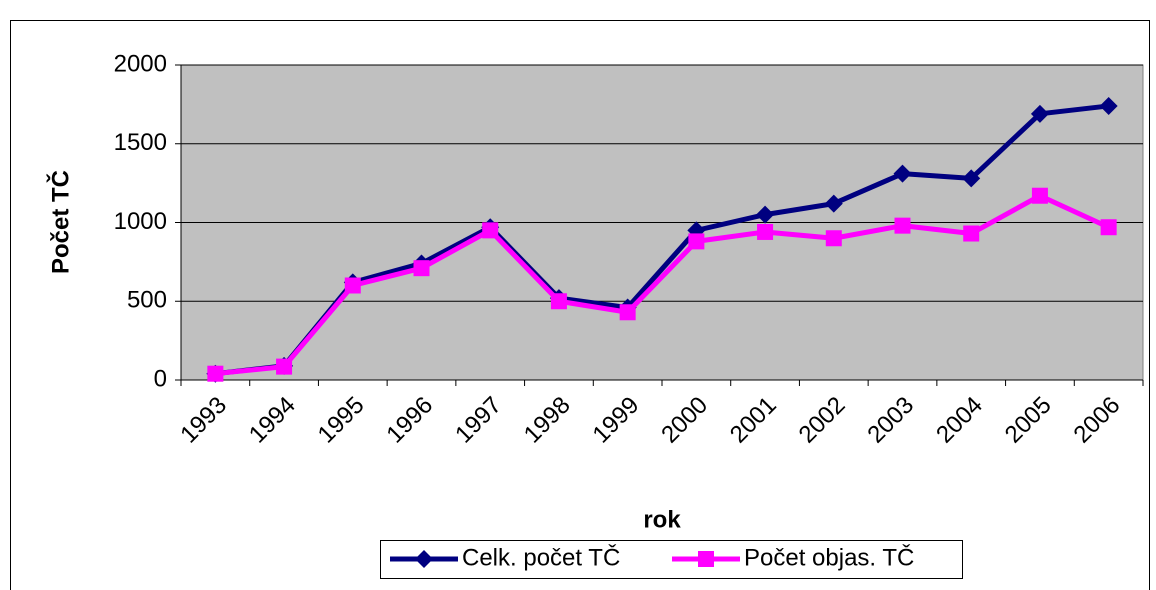 Image resolution: width=1156 pixels, height=590 pixels. Describe the element at coordinates (829, 557) in the screenshot. I see `legend-label: Počet objas. TČ` at that location.